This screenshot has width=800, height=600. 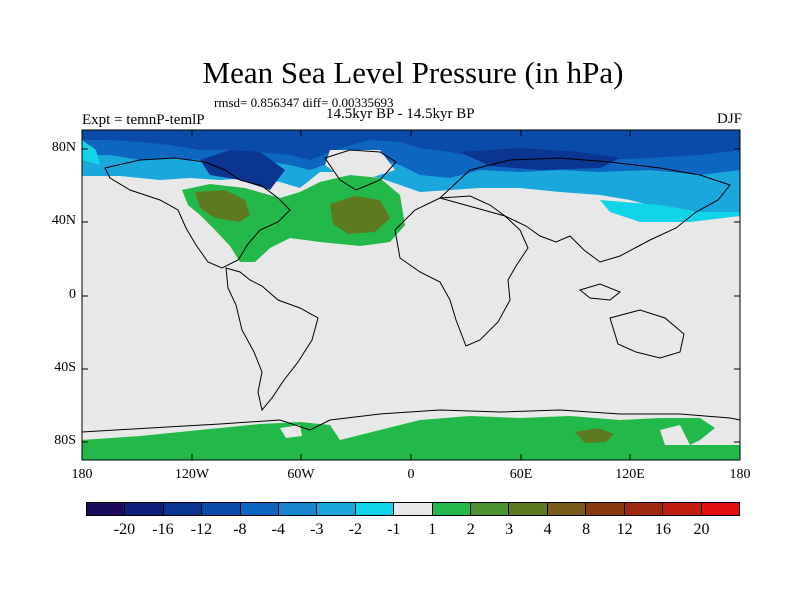 I want to click on colorbar-label: 1, so click(x=432, y=529).